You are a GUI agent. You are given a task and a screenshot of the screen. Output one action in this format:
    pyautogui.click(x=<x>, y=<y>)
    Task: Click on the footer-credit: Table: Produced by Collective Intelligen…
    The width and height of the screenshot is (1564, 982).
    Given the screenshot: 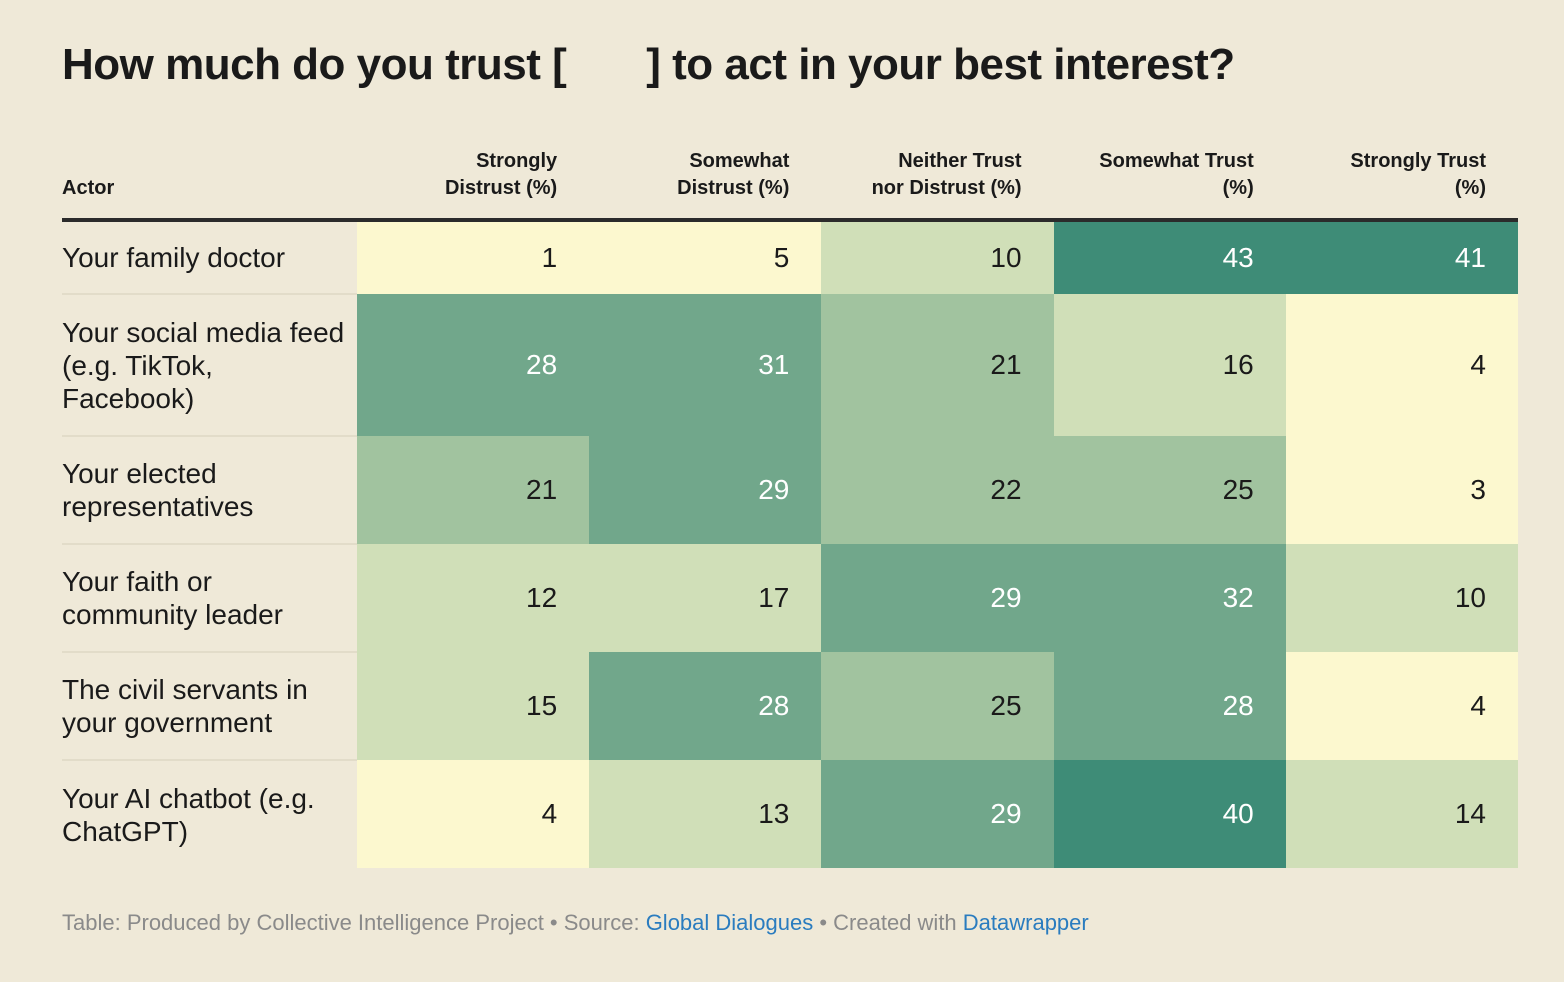 What is the action you would take?
    pyautogui.click(x=354, y=922)
    